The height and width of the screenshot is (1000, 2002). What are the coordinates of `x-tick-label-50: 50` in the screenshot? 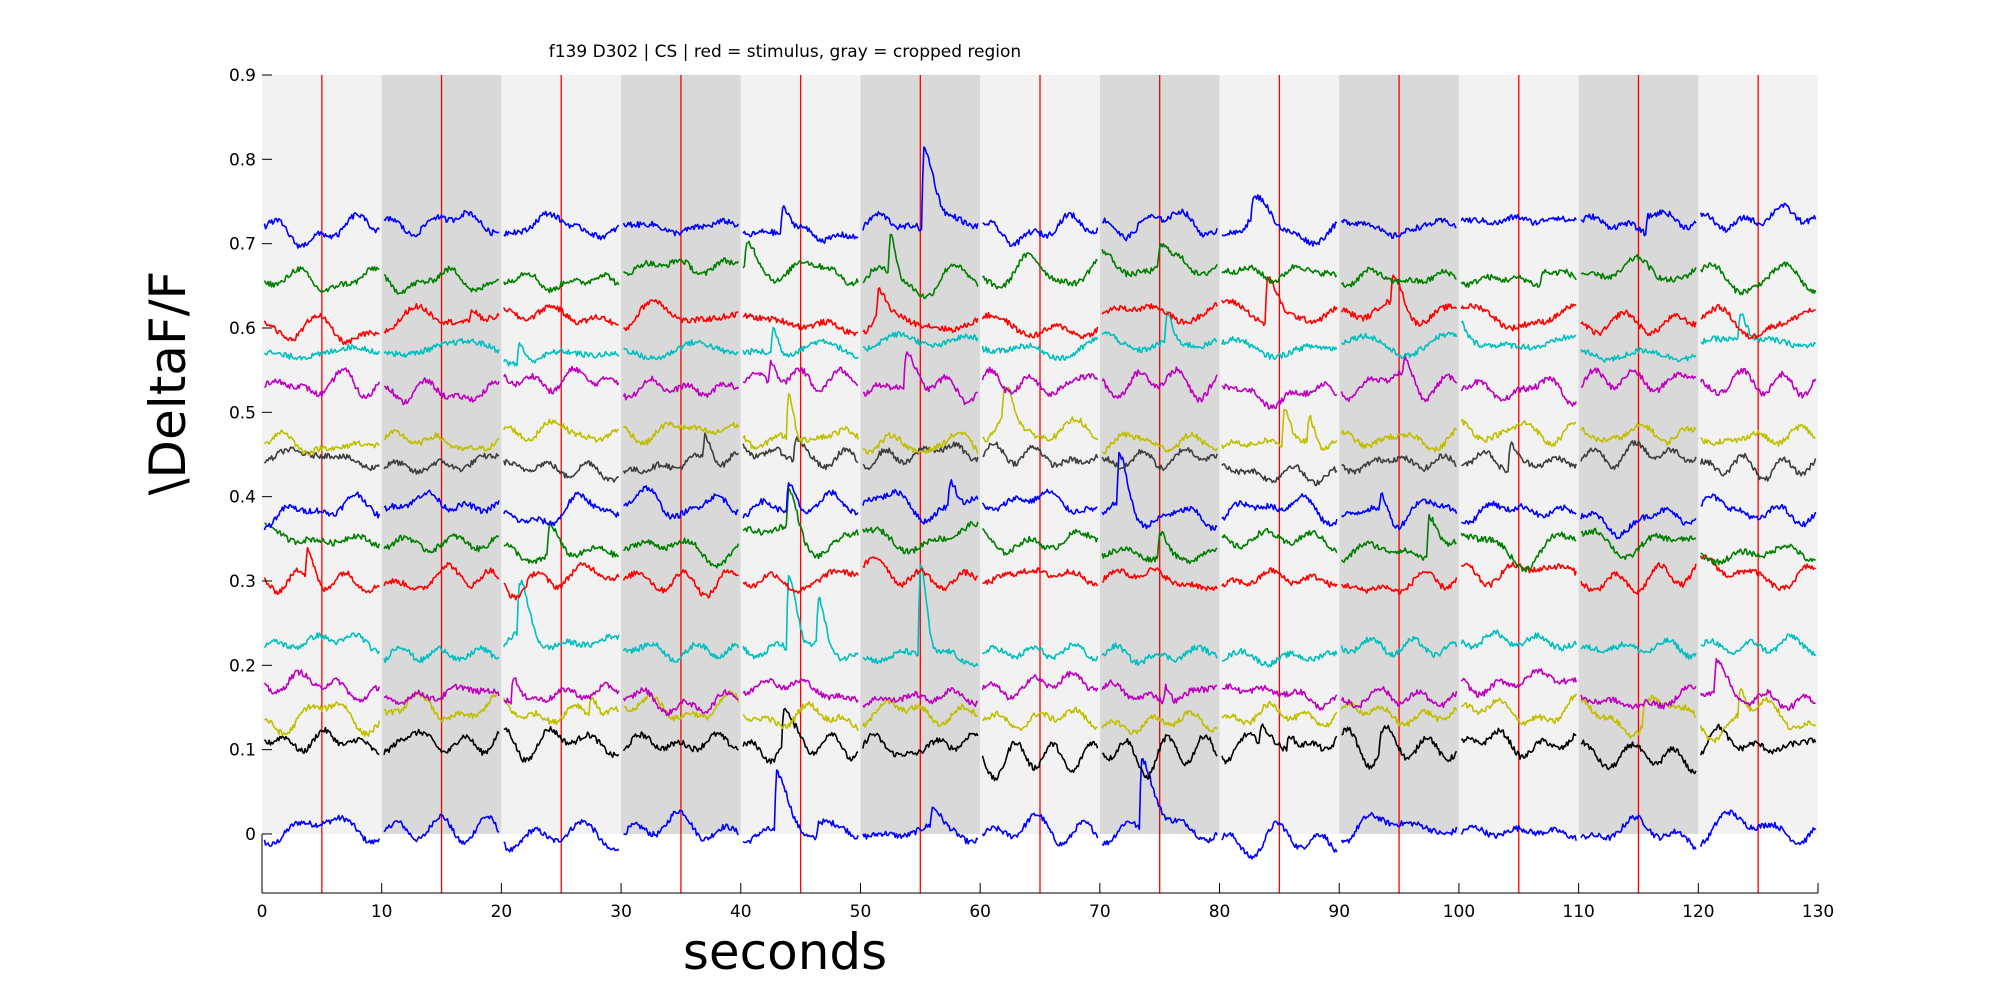 It's located at (861, 912).